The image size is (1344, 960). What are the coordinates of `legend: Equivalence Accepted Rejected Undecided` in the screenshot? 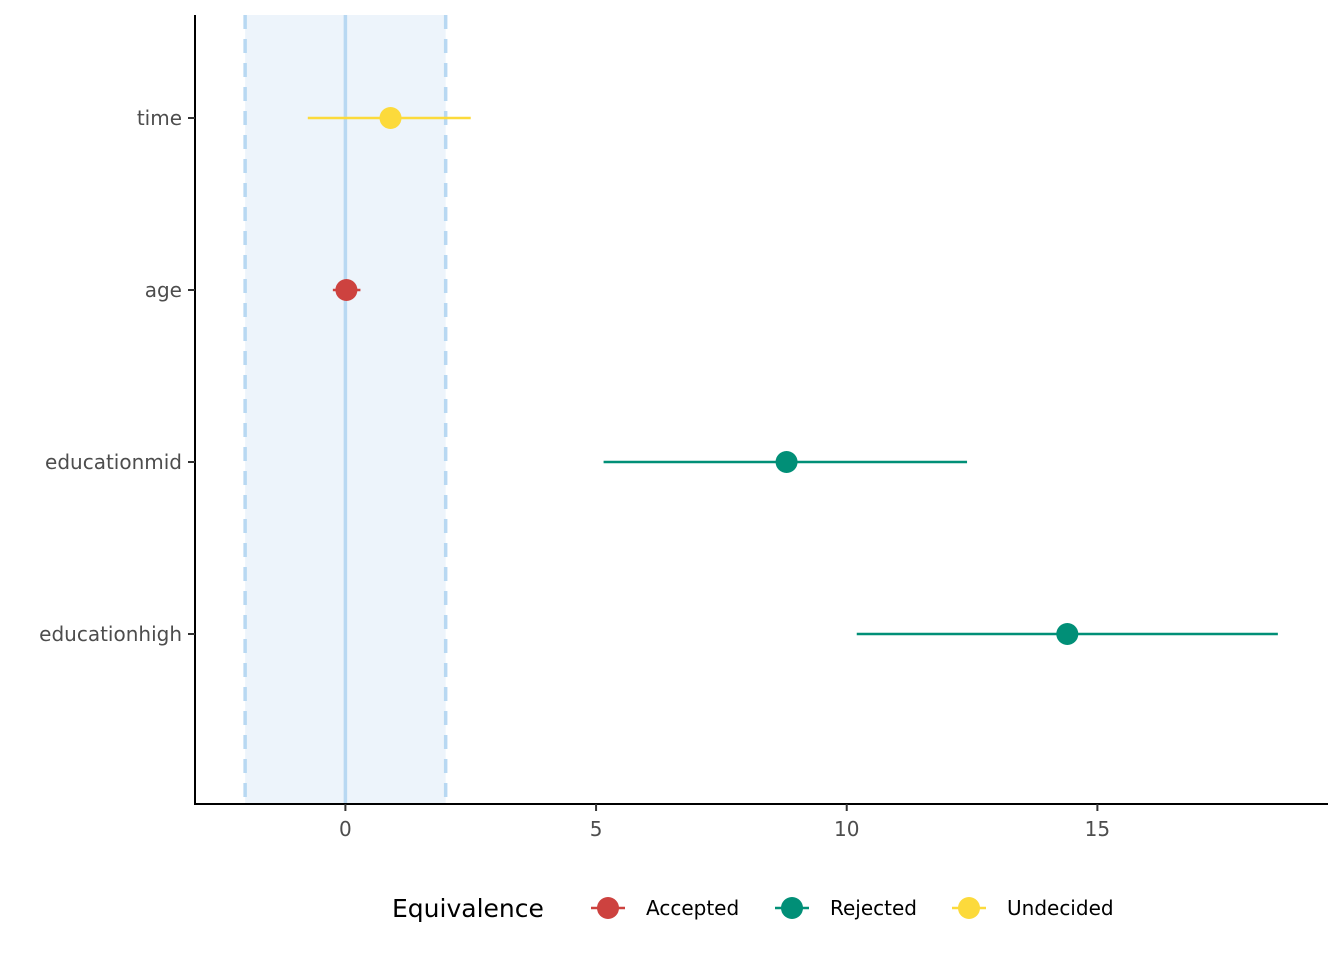 It's located at (753, 908).